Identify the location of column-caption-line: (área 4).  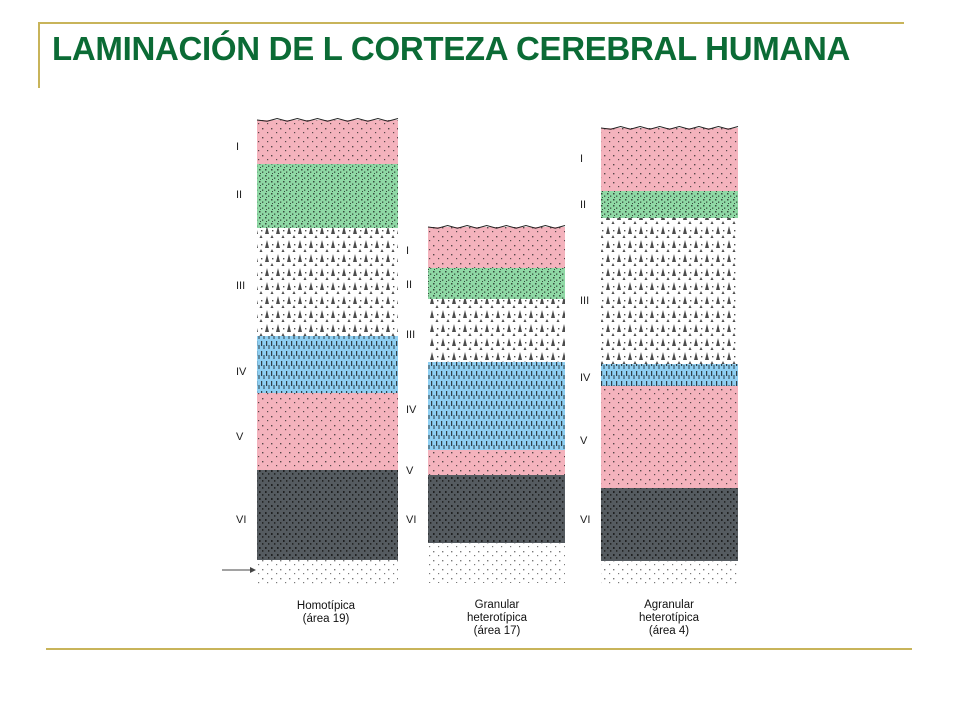
(669, 631).